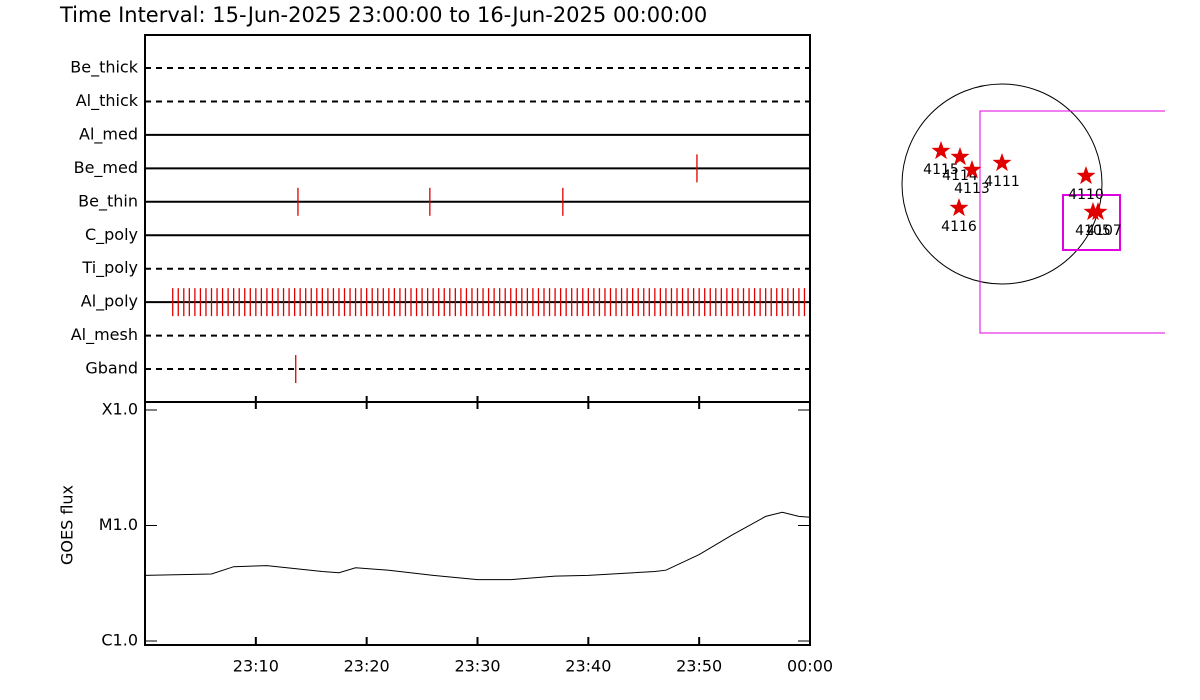 The image size is (1200, 700). I want to click on row-label: Be_thin, so click(108, 201).